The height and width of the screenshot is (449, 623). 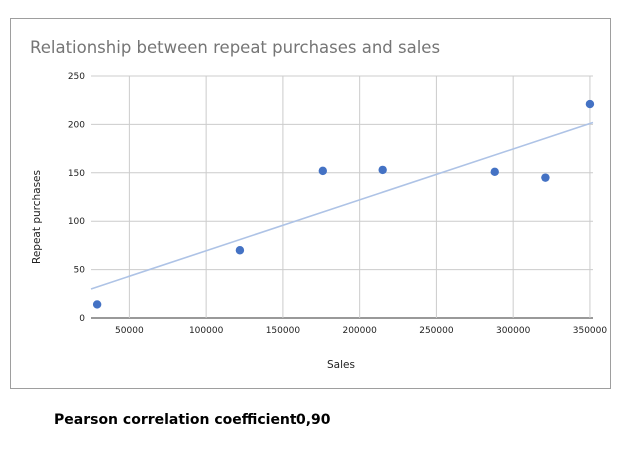 I want to click on y-axis-title: Repeat purchases, so click(x=37, y=217).